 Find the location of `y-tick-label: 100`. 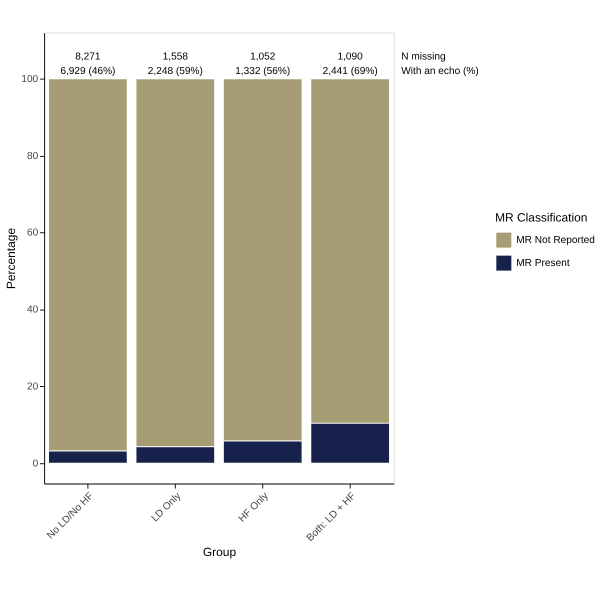

y-tick-label: 100 is located at coordinates (30, 79).